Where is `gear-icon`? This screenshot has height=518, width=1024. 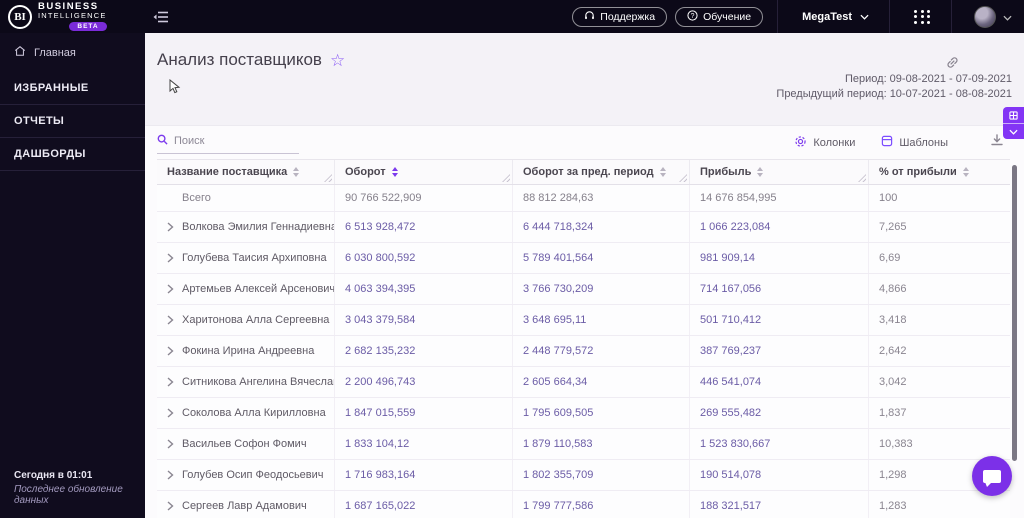 gear-icon is located at coordinates (800, 143).